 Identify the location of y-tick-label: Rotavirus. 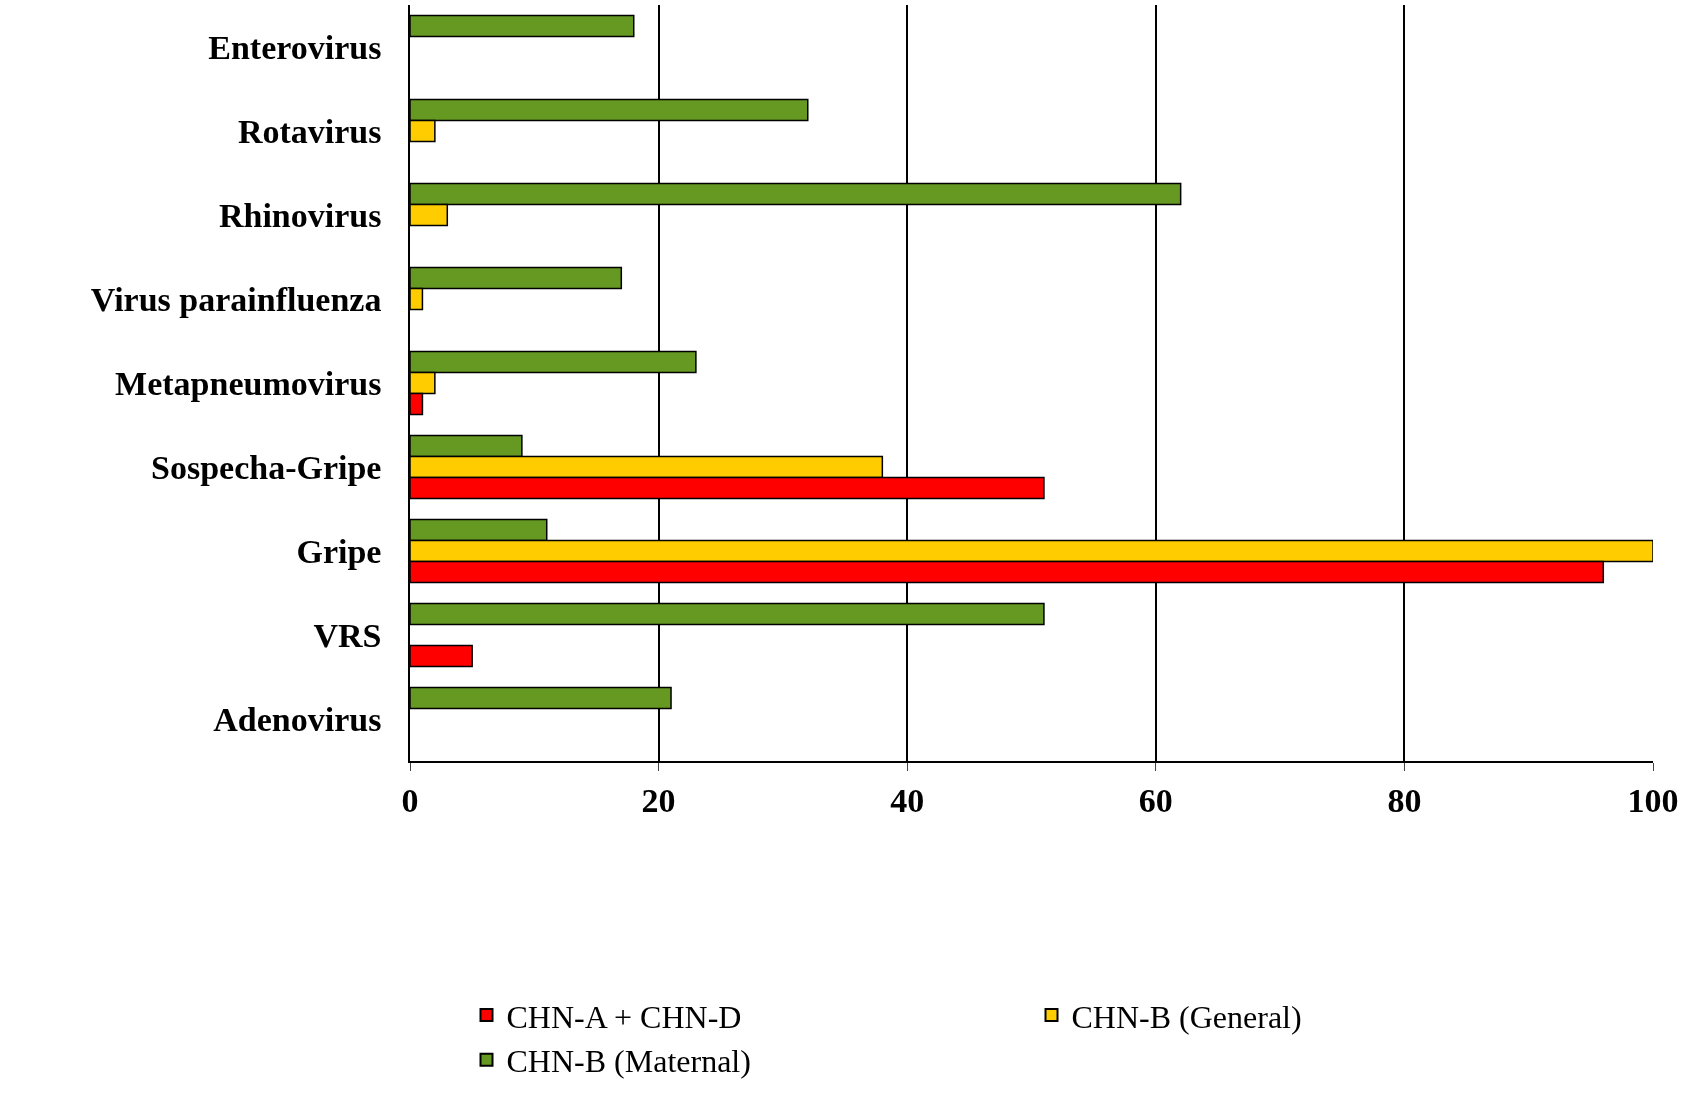
(309, 131).